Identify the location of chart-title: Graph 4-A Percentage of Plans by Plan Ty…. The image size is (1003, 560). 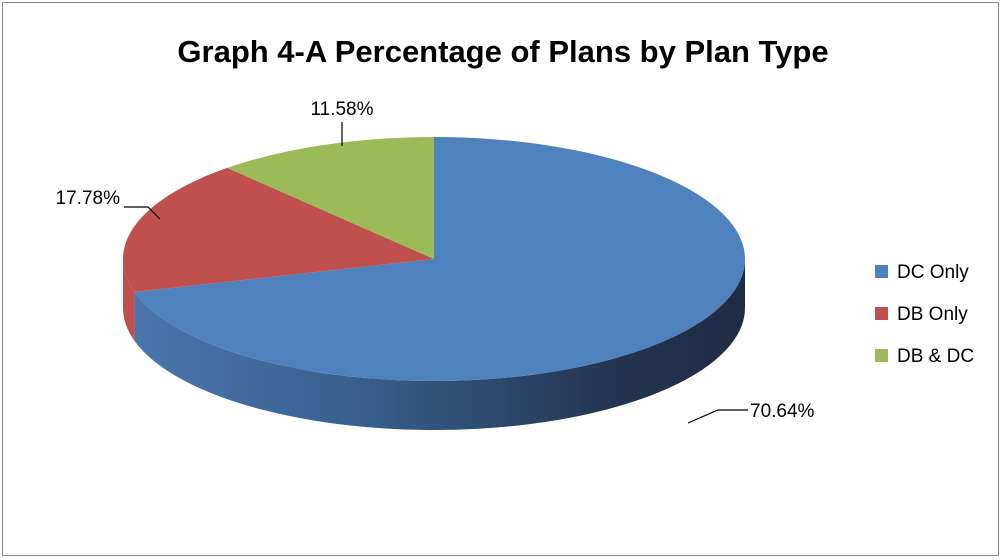
(502, 51).